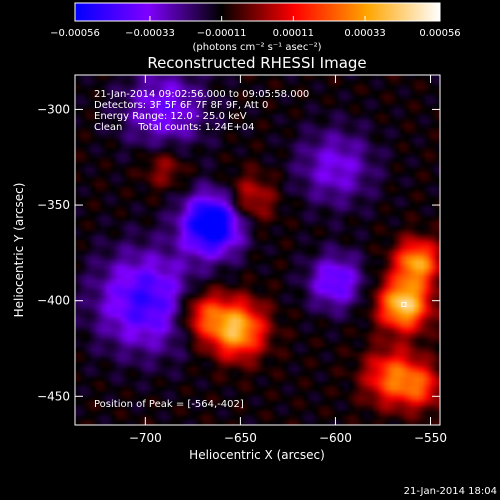 The image size is (500, 500). I want to click on x-tick-label: −600, so click(335, 438).